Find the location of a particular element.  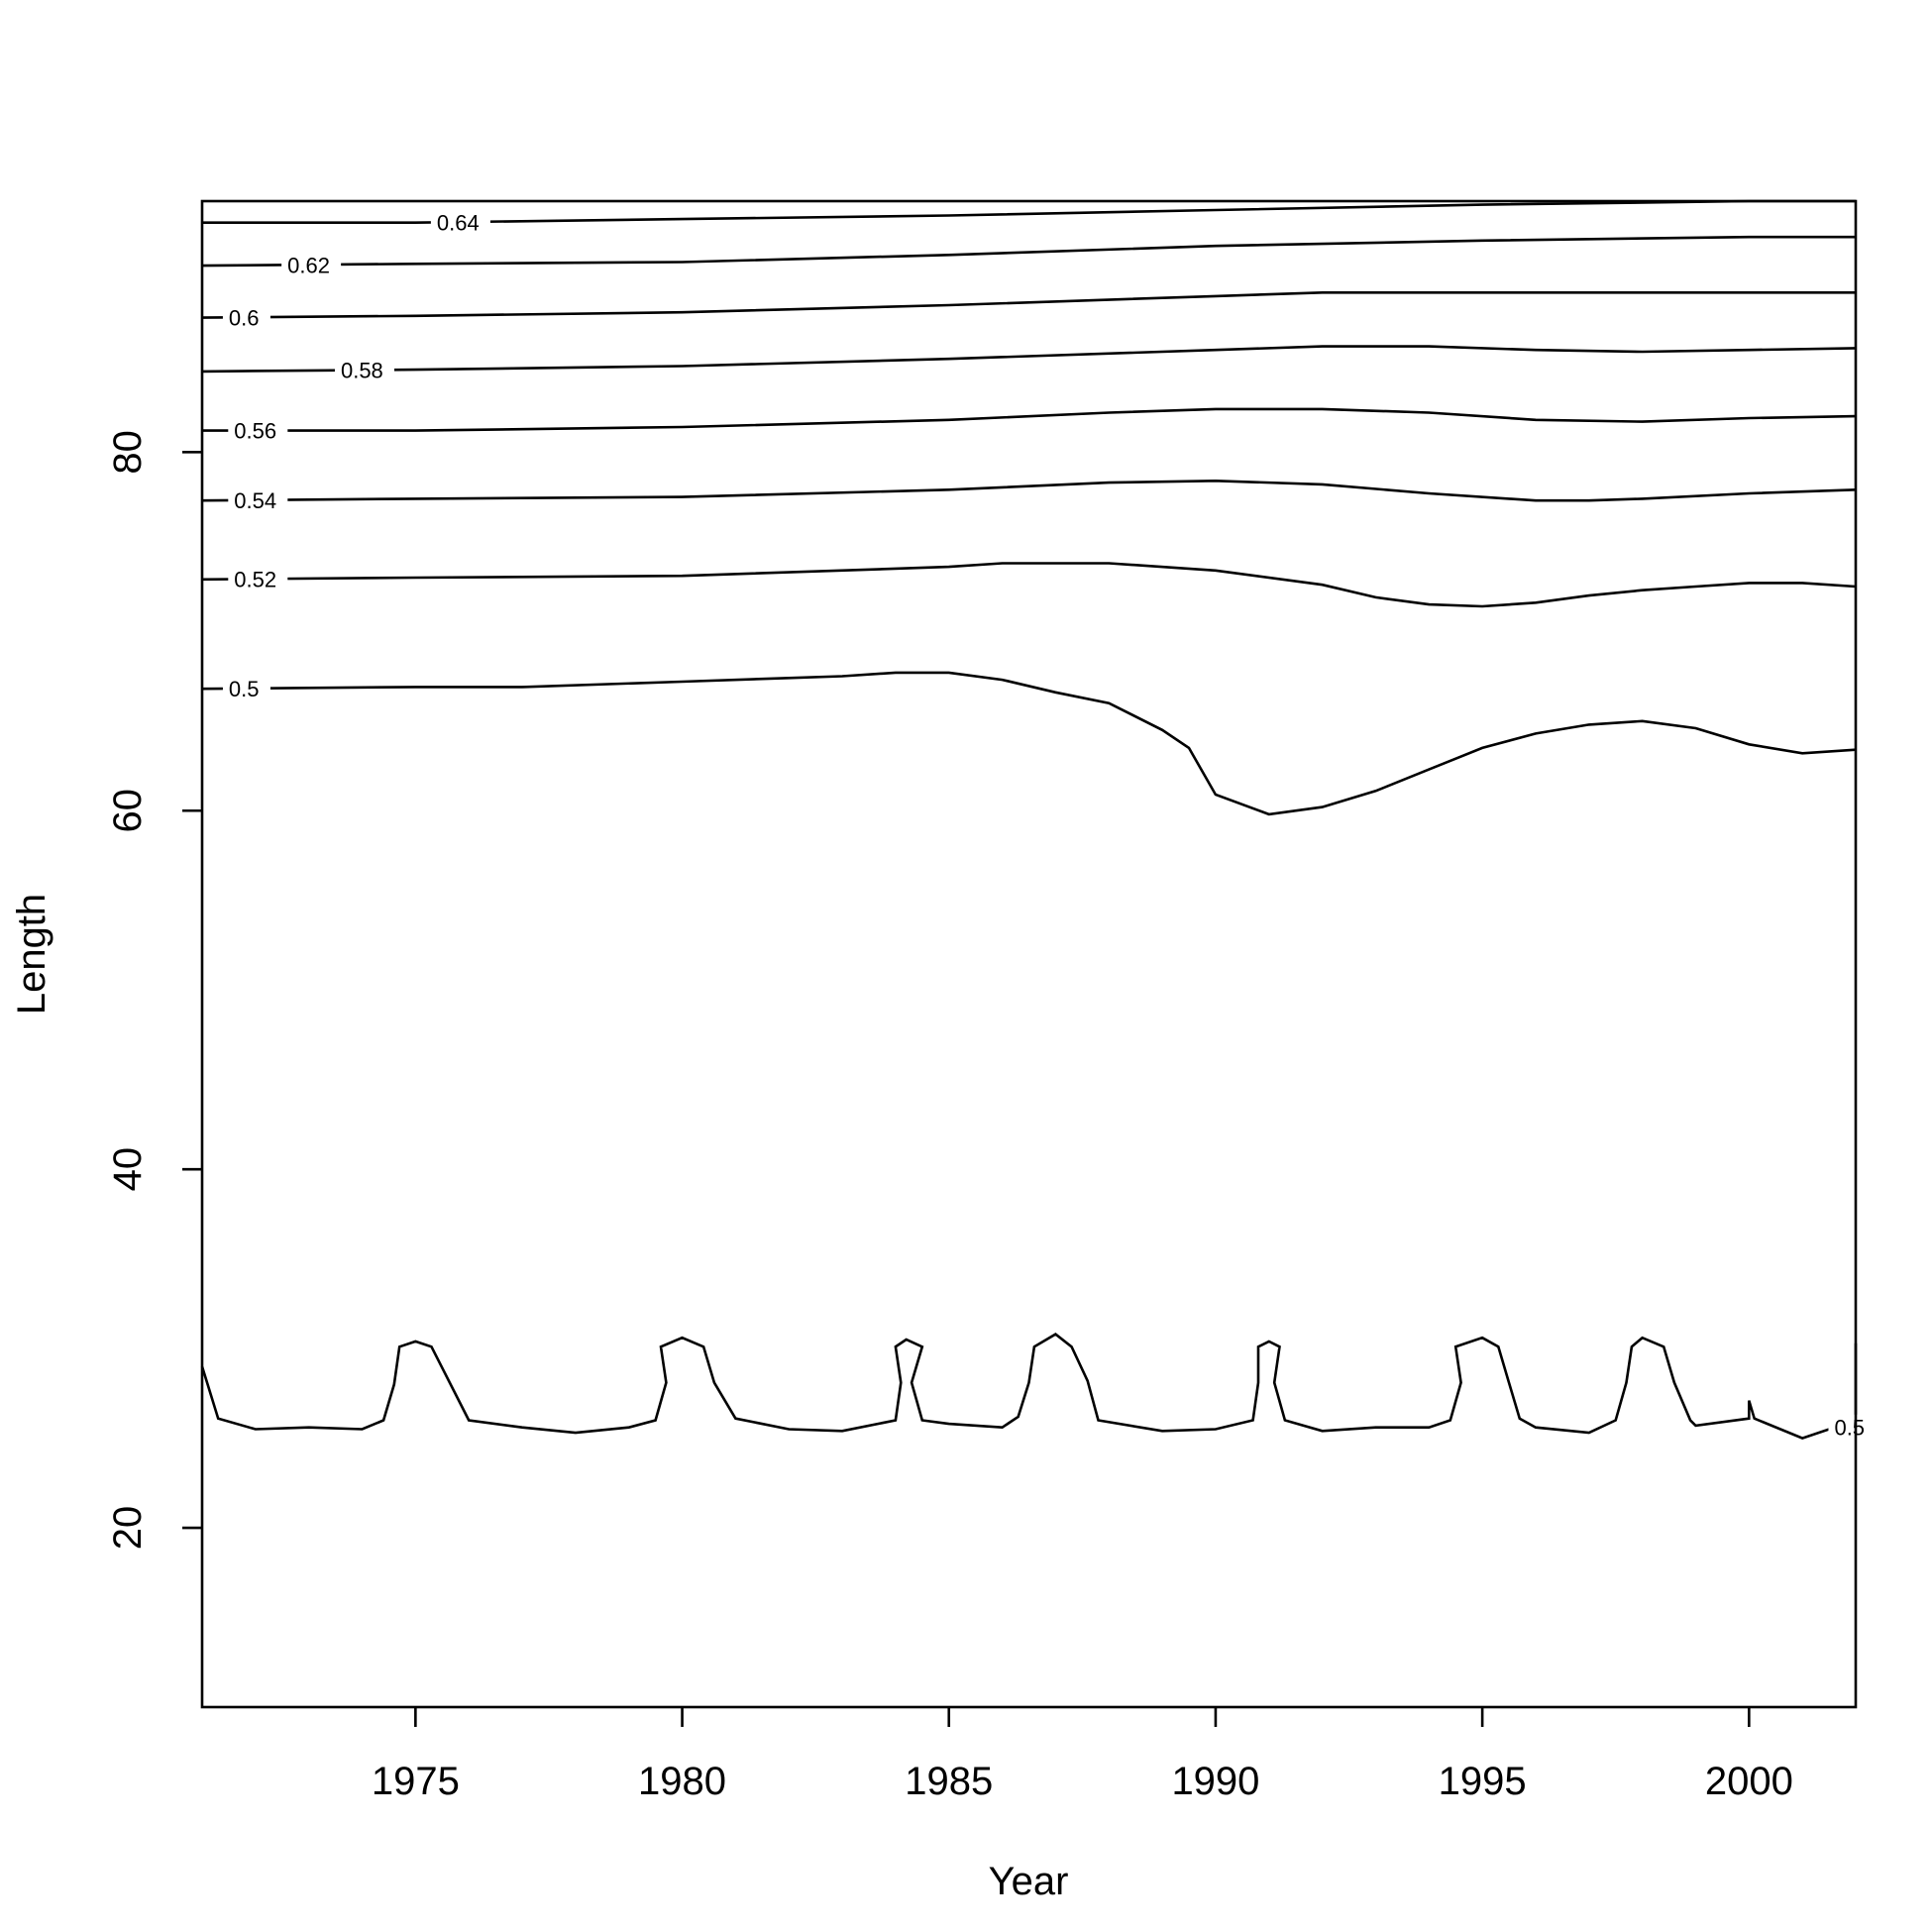

y-tick-label-2: 60 is located at coordinates (128, 811).